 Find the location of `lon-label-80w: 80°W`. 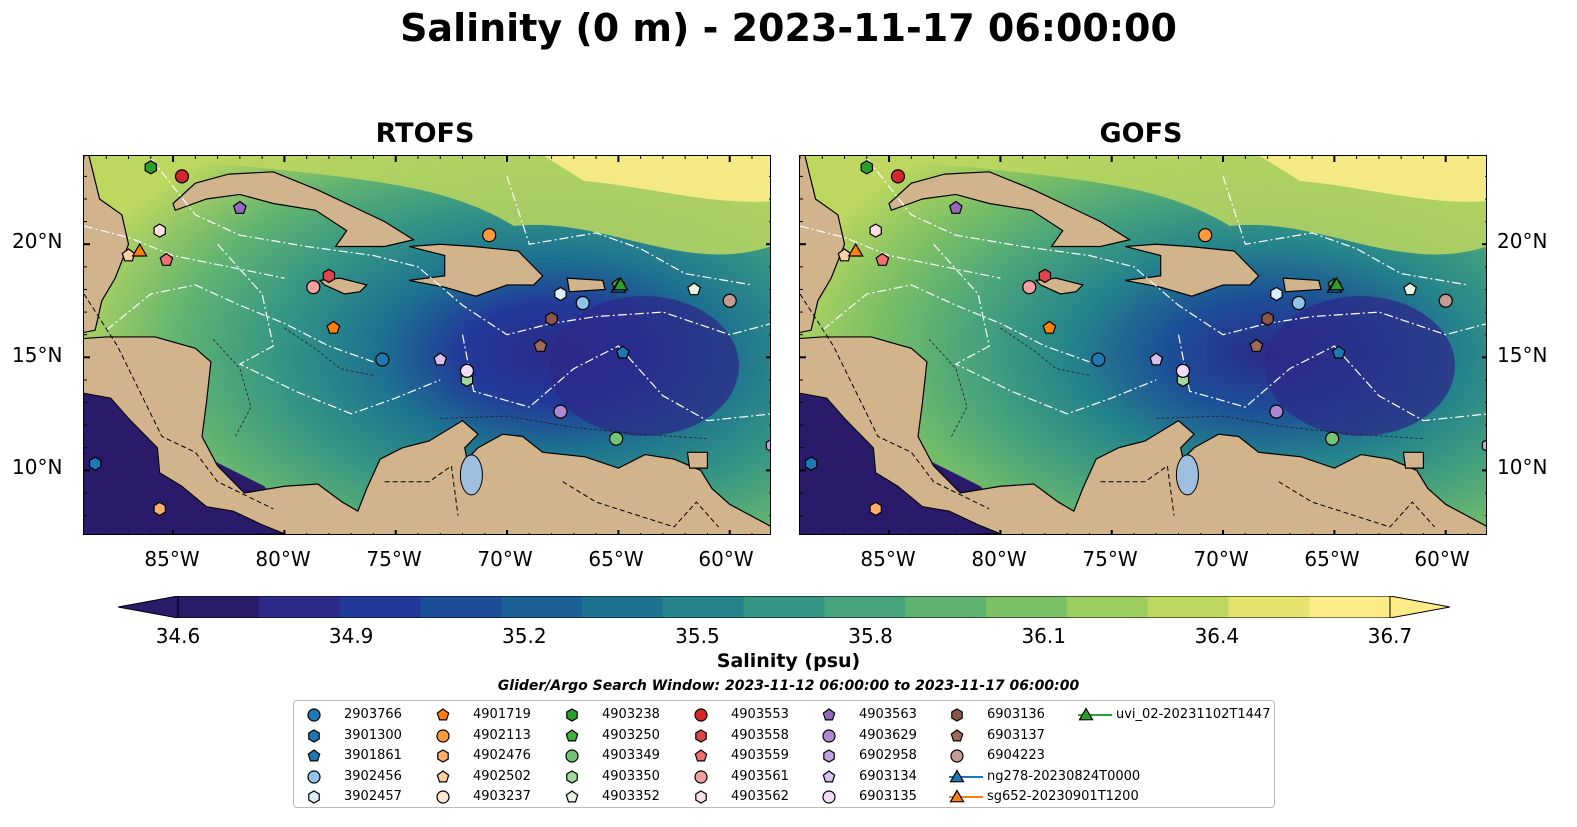

lon-label-80w: 80°W is located at coordinates (283, 559).